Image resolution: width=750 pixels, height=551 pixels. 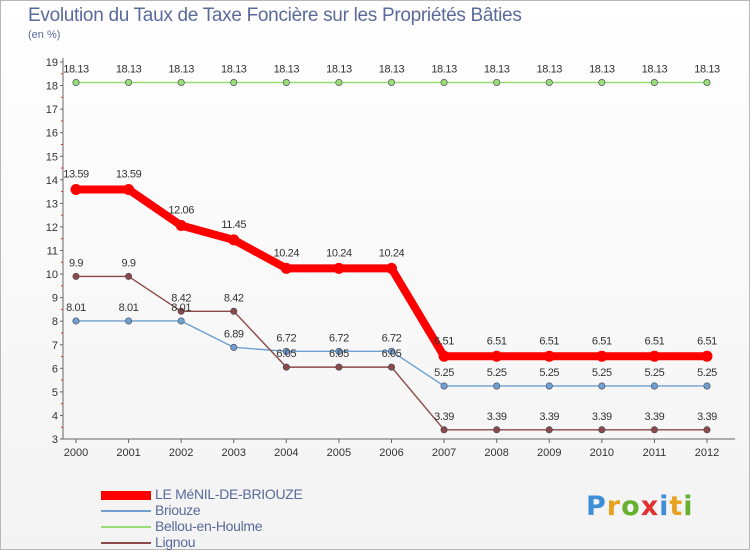 I want to click on data-label: 8.42, so click(x=234, y=298).